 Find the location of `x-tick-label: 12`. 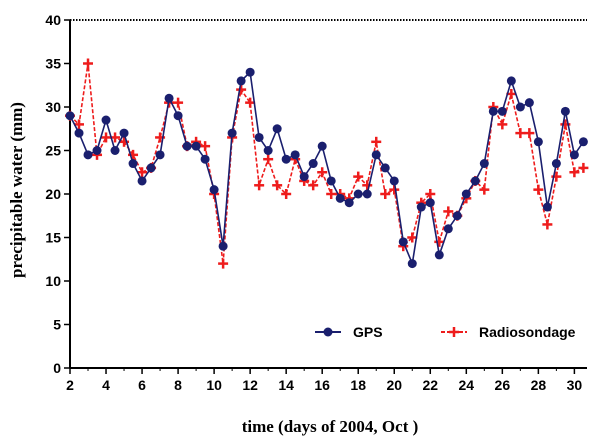

x-tick-label: 12 is located at coordinates (250, 385).